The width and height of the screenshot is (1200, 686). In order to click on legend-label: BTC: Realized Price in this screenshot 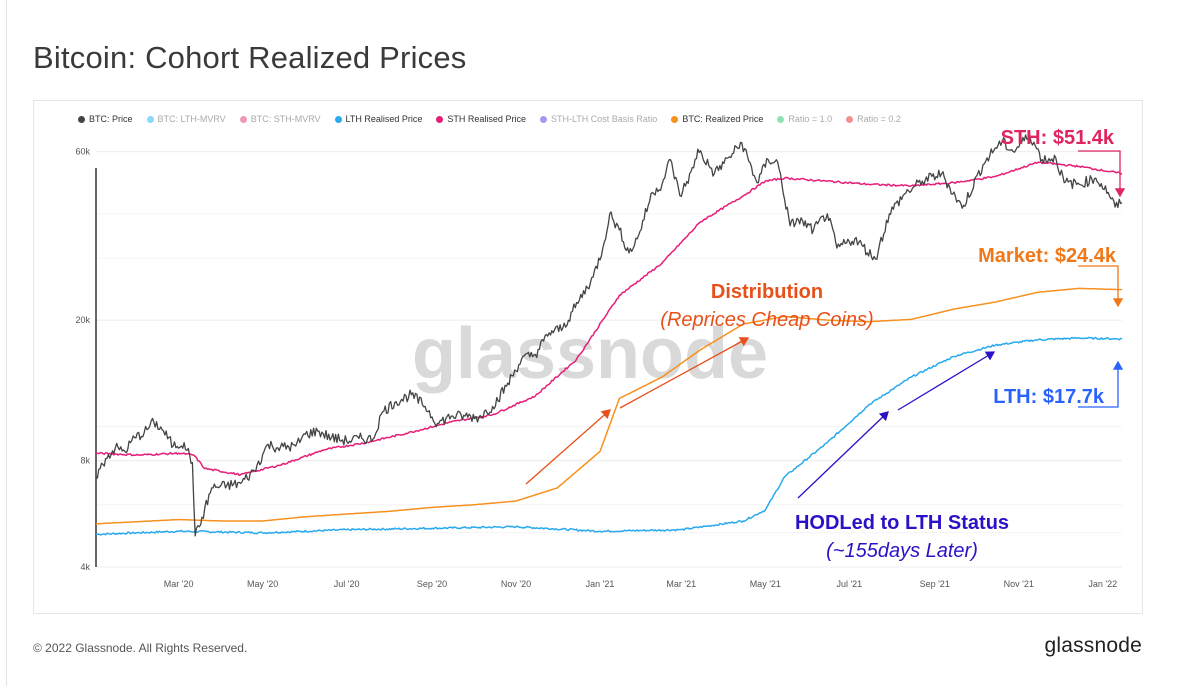, I will do `click(723, 119)`.